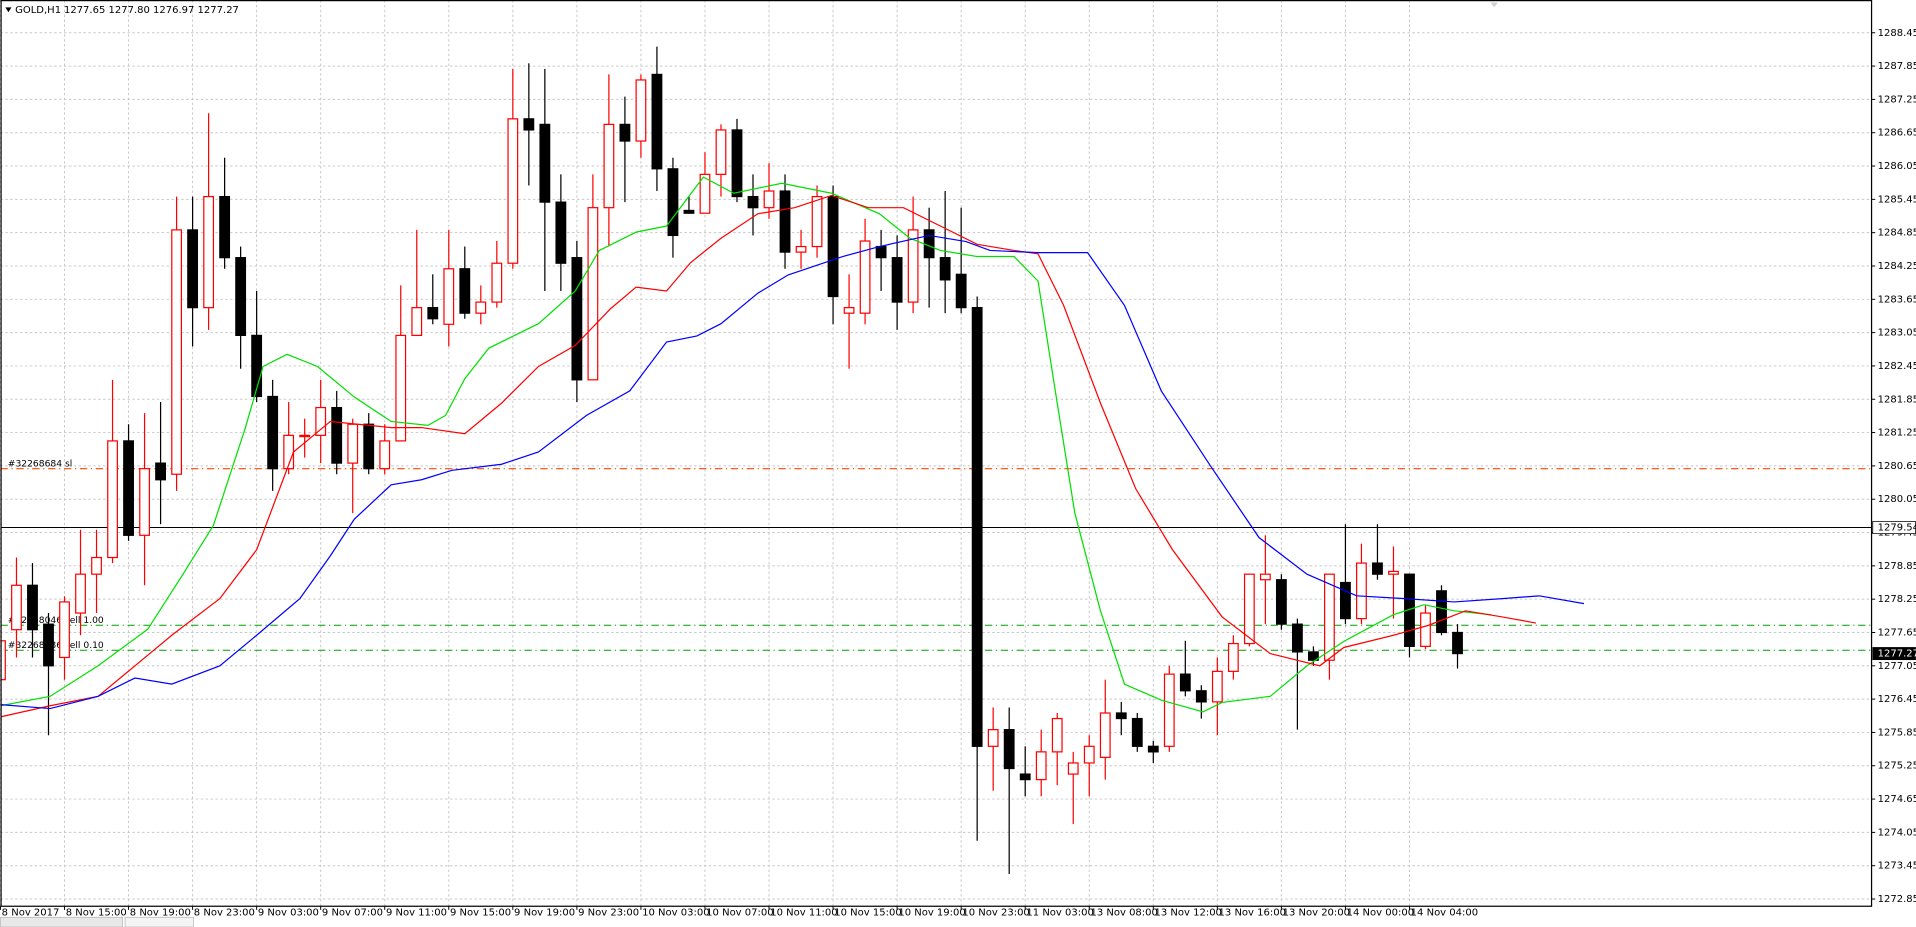  Describe the element at coordinates (1897, 199) in the screenshot. I see `y-tick-label: 1285.45` at that location.